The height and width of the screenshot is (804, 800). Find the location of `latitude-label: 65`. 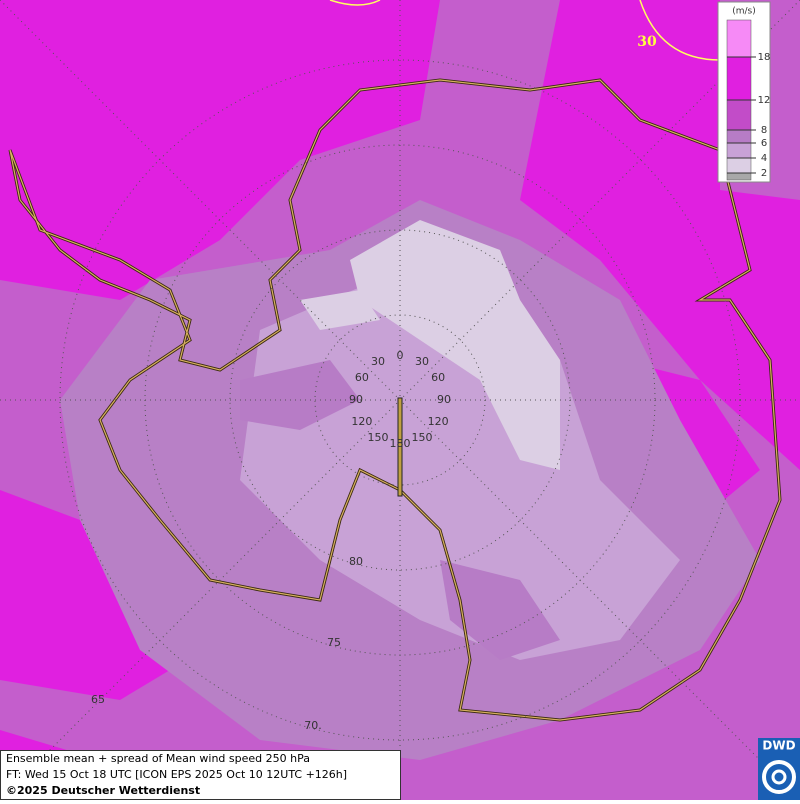

latitude-label: 65 is located at coordinates (98, 699).